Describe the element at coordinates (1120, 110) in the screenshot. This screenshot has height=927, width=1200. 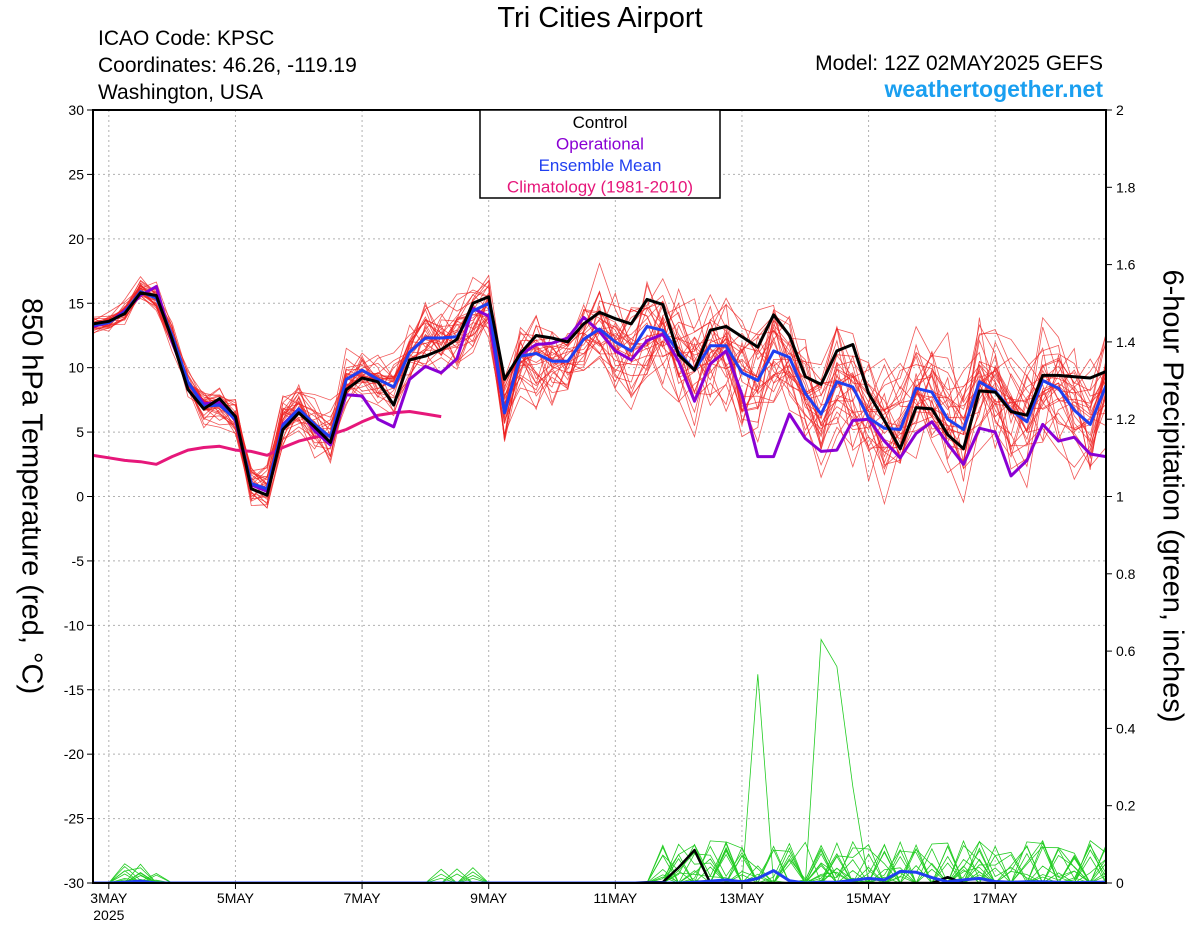
I see `y-tick-label-right: 2` at that location.